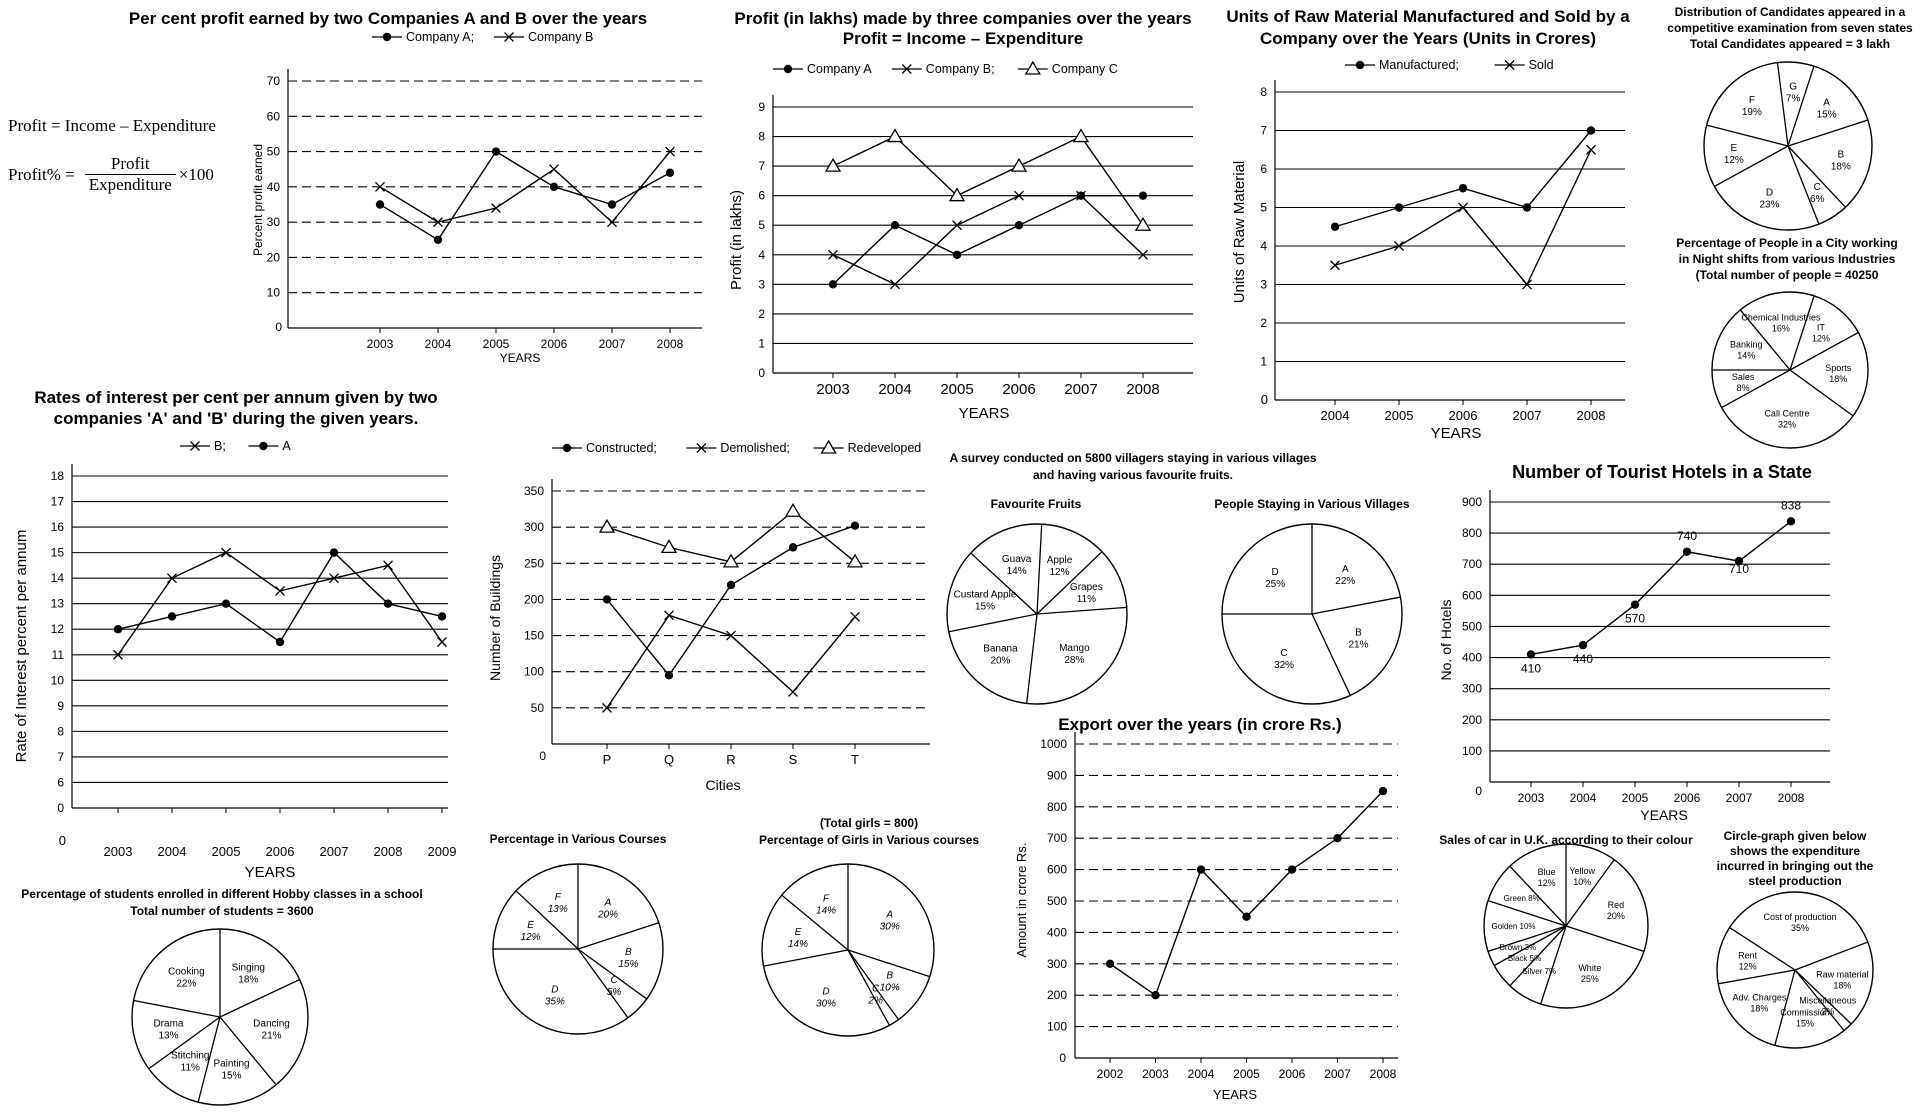 The image size is (1930, 1113). I want to click on data-label: 440, so click(1583, 659).